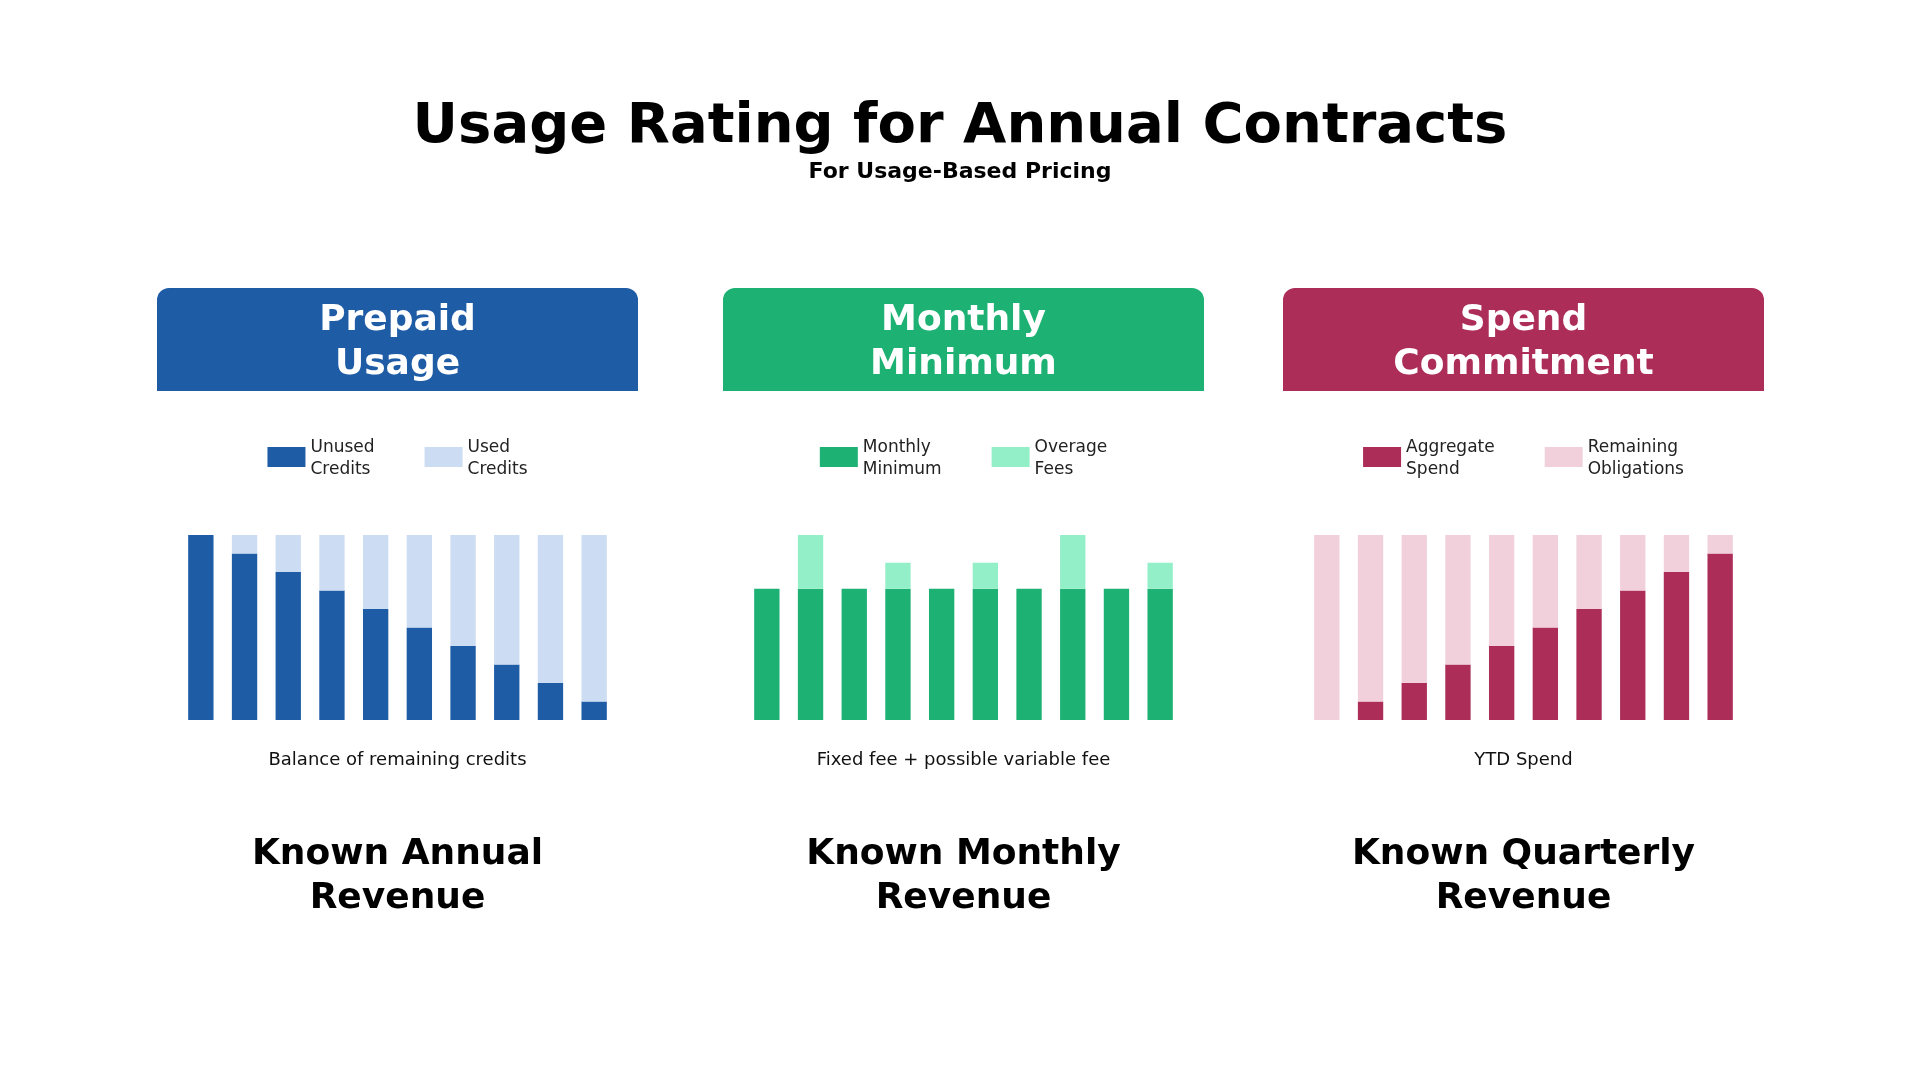 The height and width of the screenshot is (1080, 1920). What do you see at coordinates (963, 339) in the screenshot?
I see `chart-title: Monthly Minimum` at bounding box center [963, 339].